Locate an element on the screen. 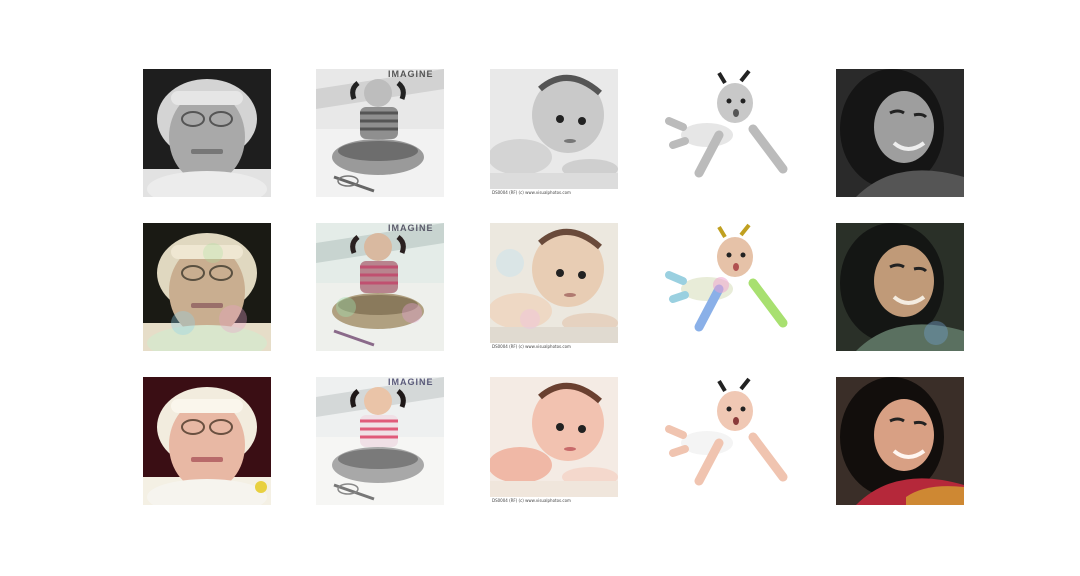 The width and height of the screenshot is (1080, 576). image-r2-crawling-baby-colorized is located at coordinates (727, 287).